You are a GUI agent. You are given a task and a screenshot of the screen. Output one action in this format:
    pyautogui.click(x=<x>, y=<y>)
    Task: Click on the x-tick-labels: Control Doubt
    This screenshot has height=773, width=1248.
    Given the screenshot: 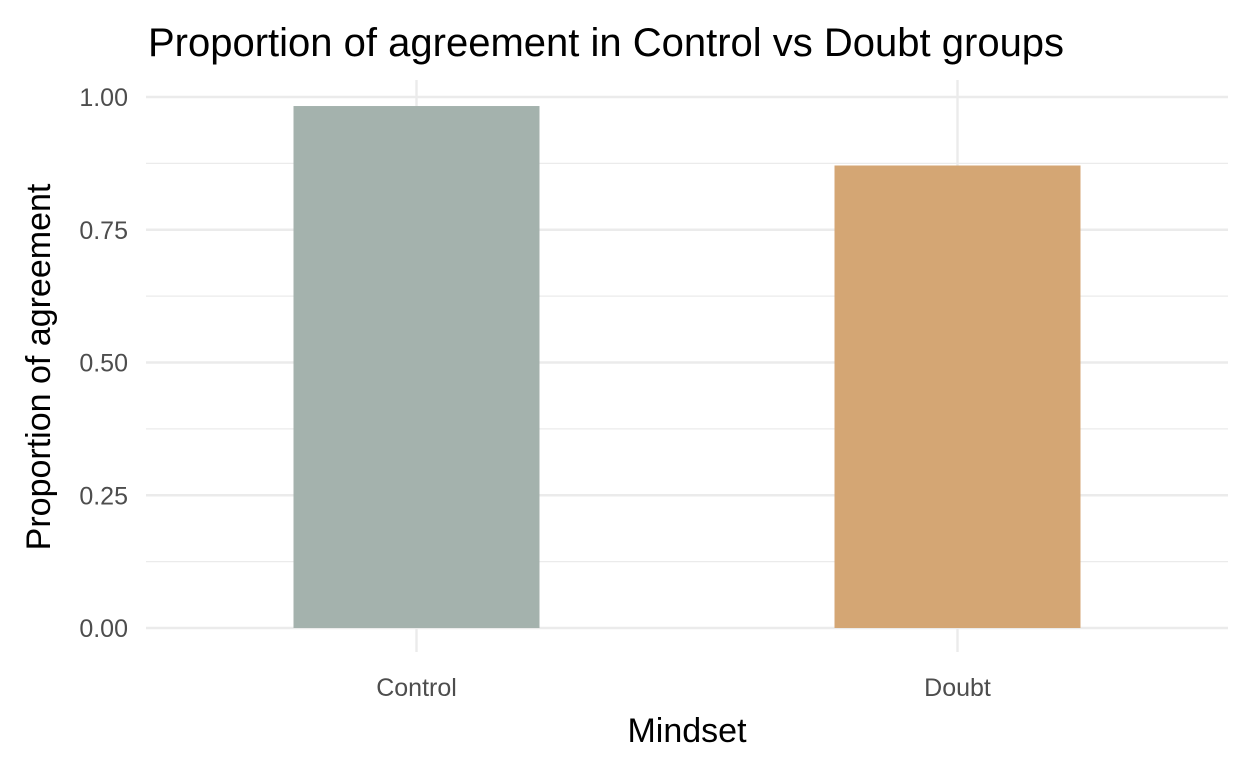 What is the action you would take?
    pyautogui.click(x=683, y=688)
    